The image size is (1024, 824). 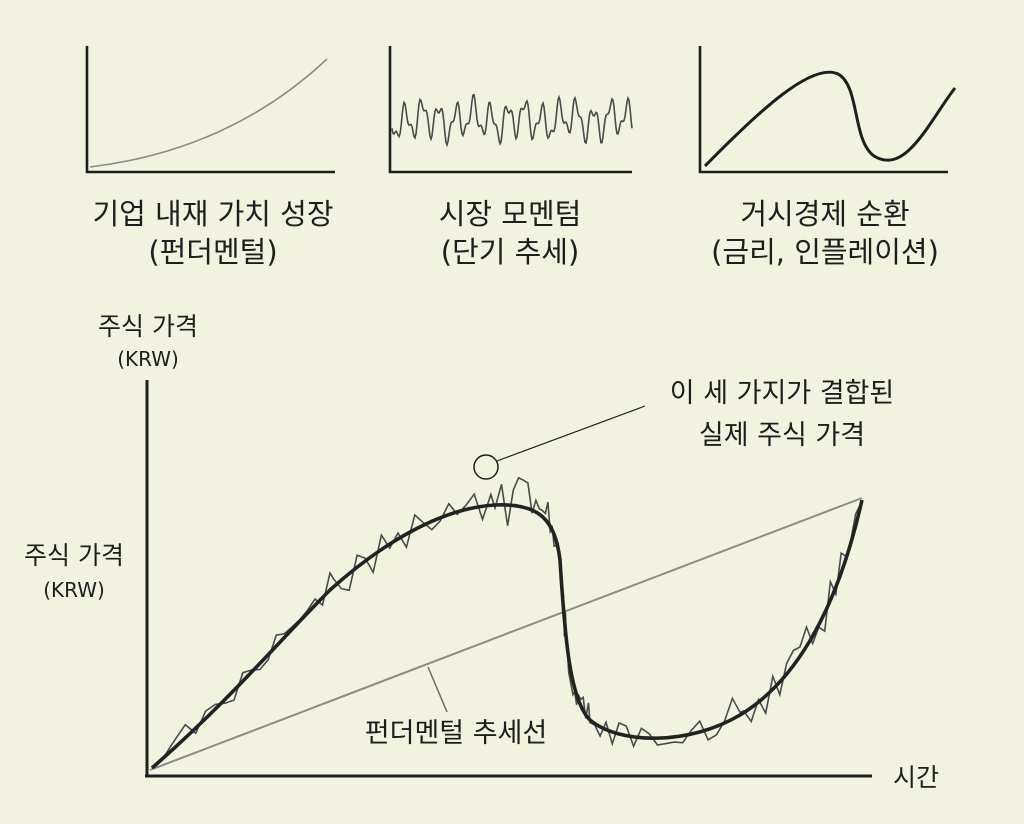 What do you see at coordinates (512, 120) in the screenshot?
I see `panel-momentum-wave` at bounding box center [512, 120].